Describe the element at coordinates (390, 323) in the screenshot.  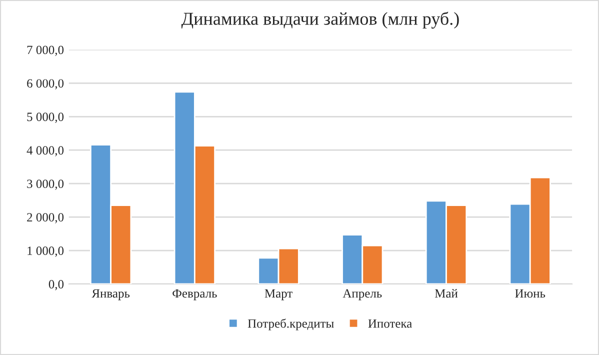
I see `legend-label: Ипотека` at that location.